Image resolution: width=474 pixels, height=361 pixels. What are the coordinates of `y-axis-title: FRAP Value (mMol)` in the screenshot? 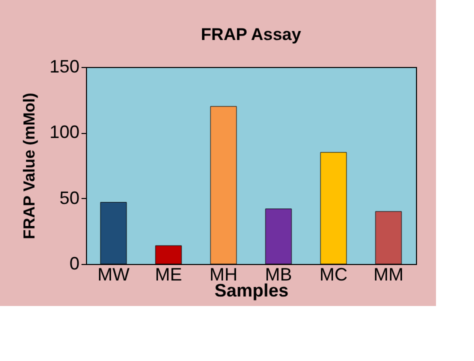 It's located at (29, 166).